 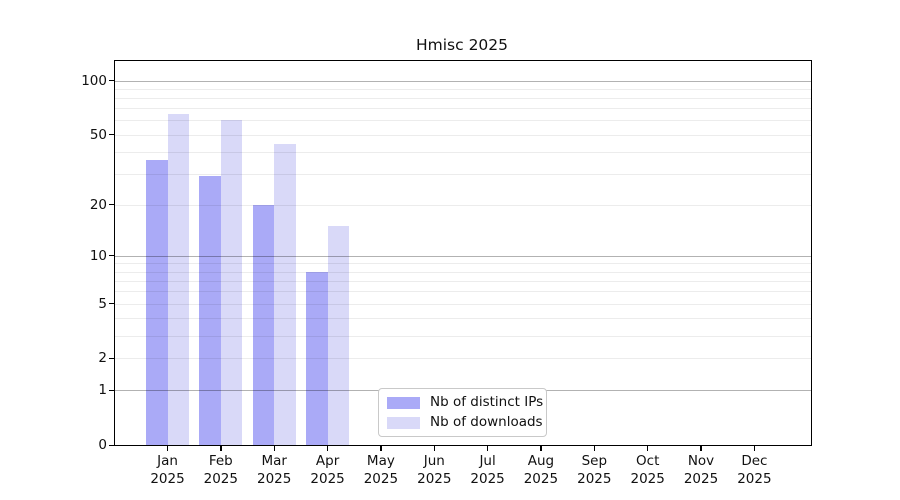 What do you see at coordinates (381, 470) in the screenshot?
I see `x-tick-label: May 2025` at bounding box center [381, 470].